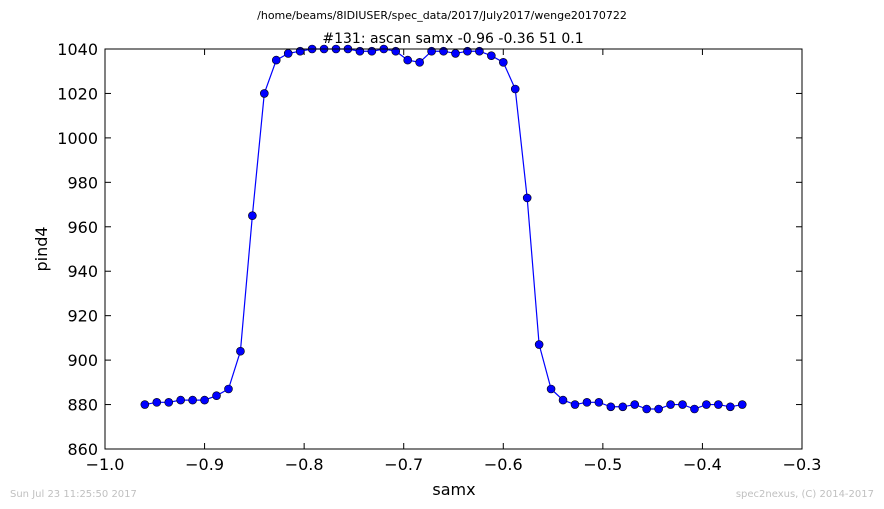 This screenshot has width=884, height=509. I want to click on x-tick-label: −0.9, so click(204, 464).